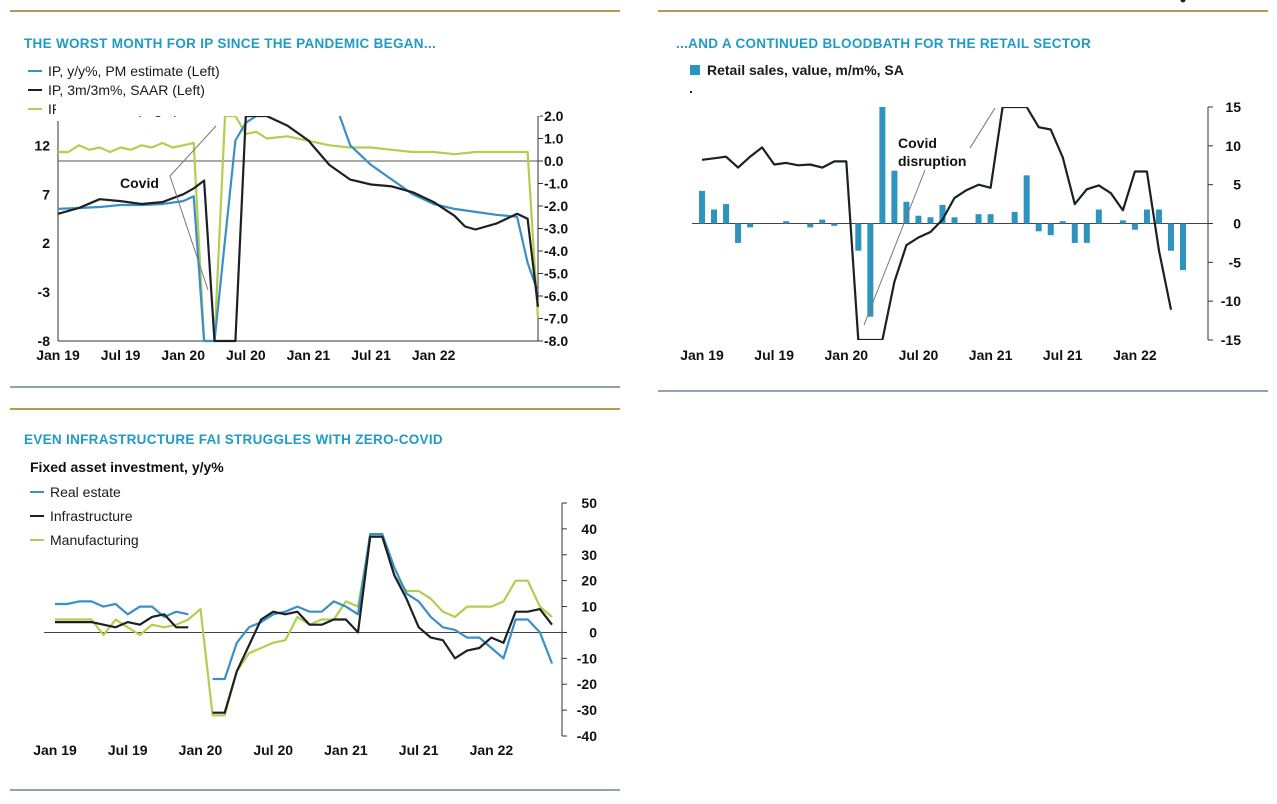 The image size is (1277, 804). I want to click on clip-mask-bottom, so click(947, 343).